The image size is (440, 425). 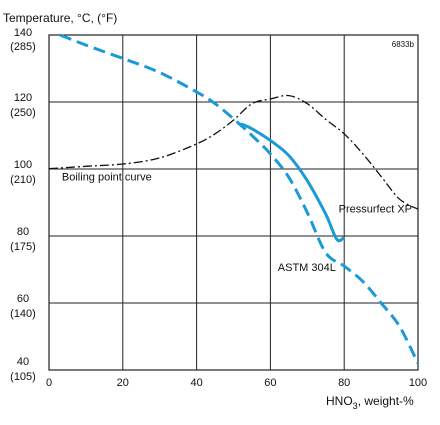 I want to click on x-tick-label: 40, so click(x=196, y=383).